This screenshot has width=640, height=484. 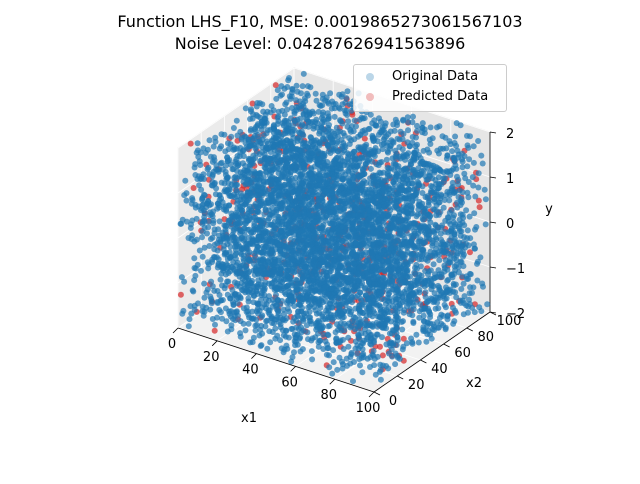 What do you see at coordinates (211, 357) in the screenshot?
I see `x1-tick-label: 20` at bounding box center [211, 357].